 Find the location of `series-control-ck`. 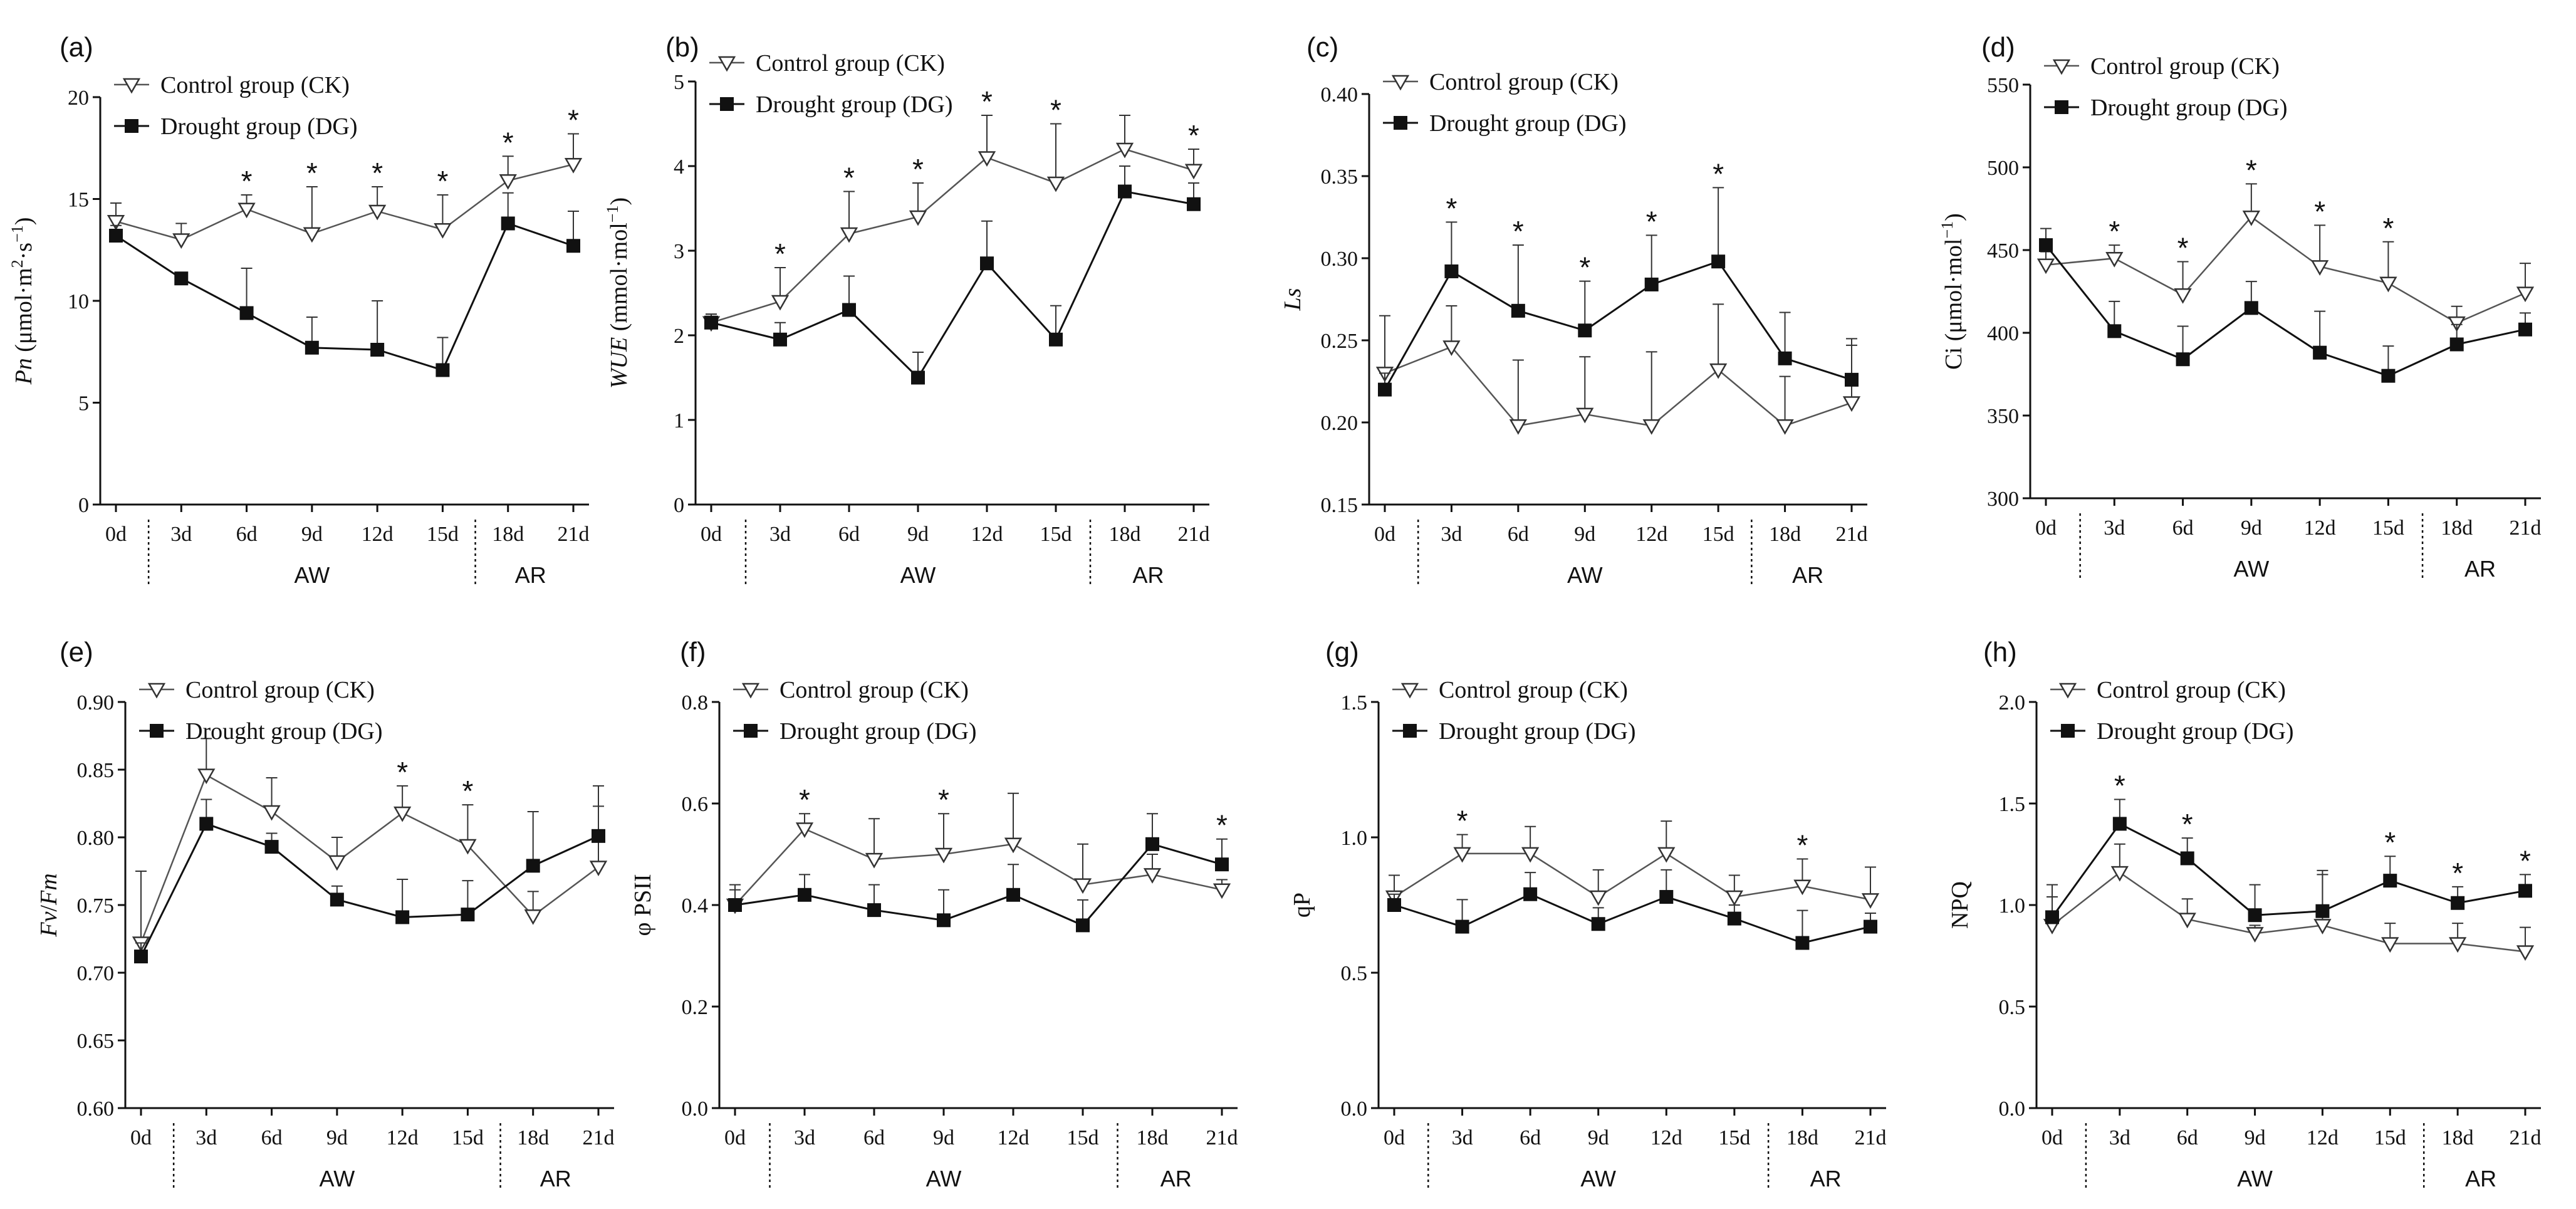

series-control-ck is located at coordinates (1632, 865).